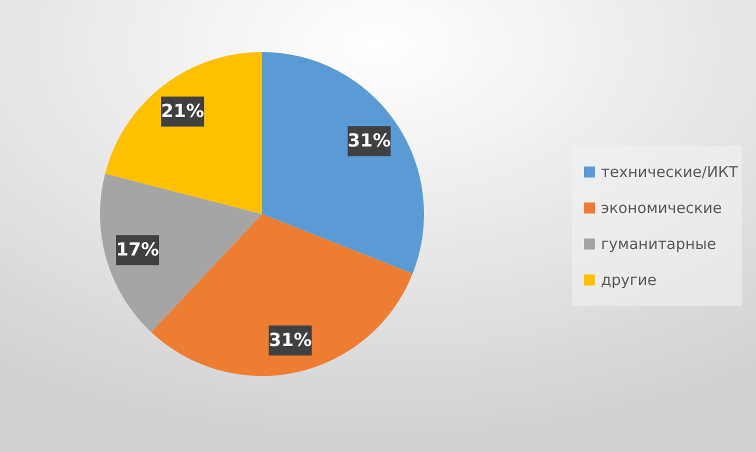 Image resolution: width=756 pixels, height=452 pixels. Describe the element at coordinates (629, 280) in the screenshot. I see `legend-label: другие` at that location.